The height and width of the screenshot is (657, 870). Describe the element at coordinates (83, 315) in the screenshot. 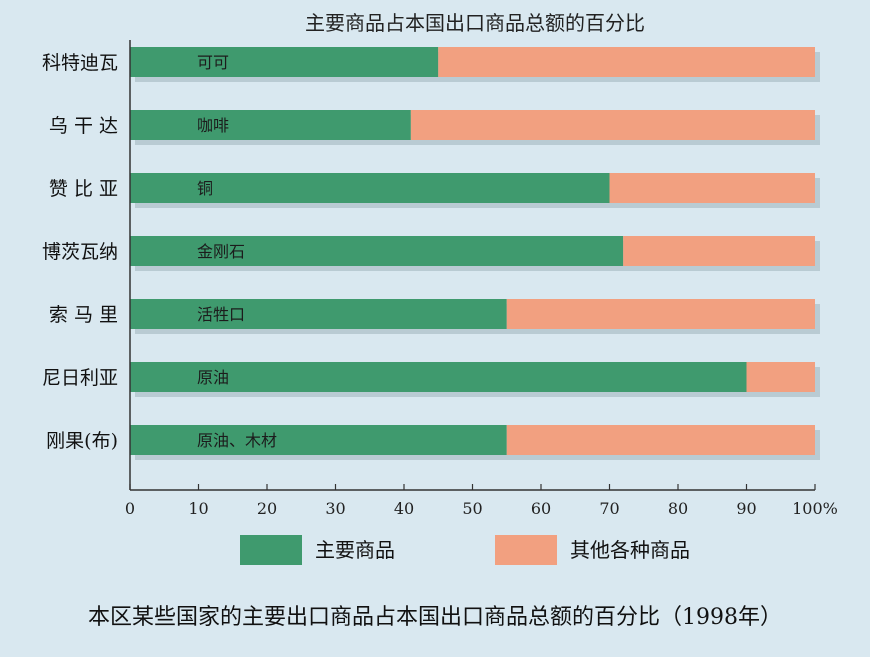

I see `category-label-4: 索 马 里` at that location.